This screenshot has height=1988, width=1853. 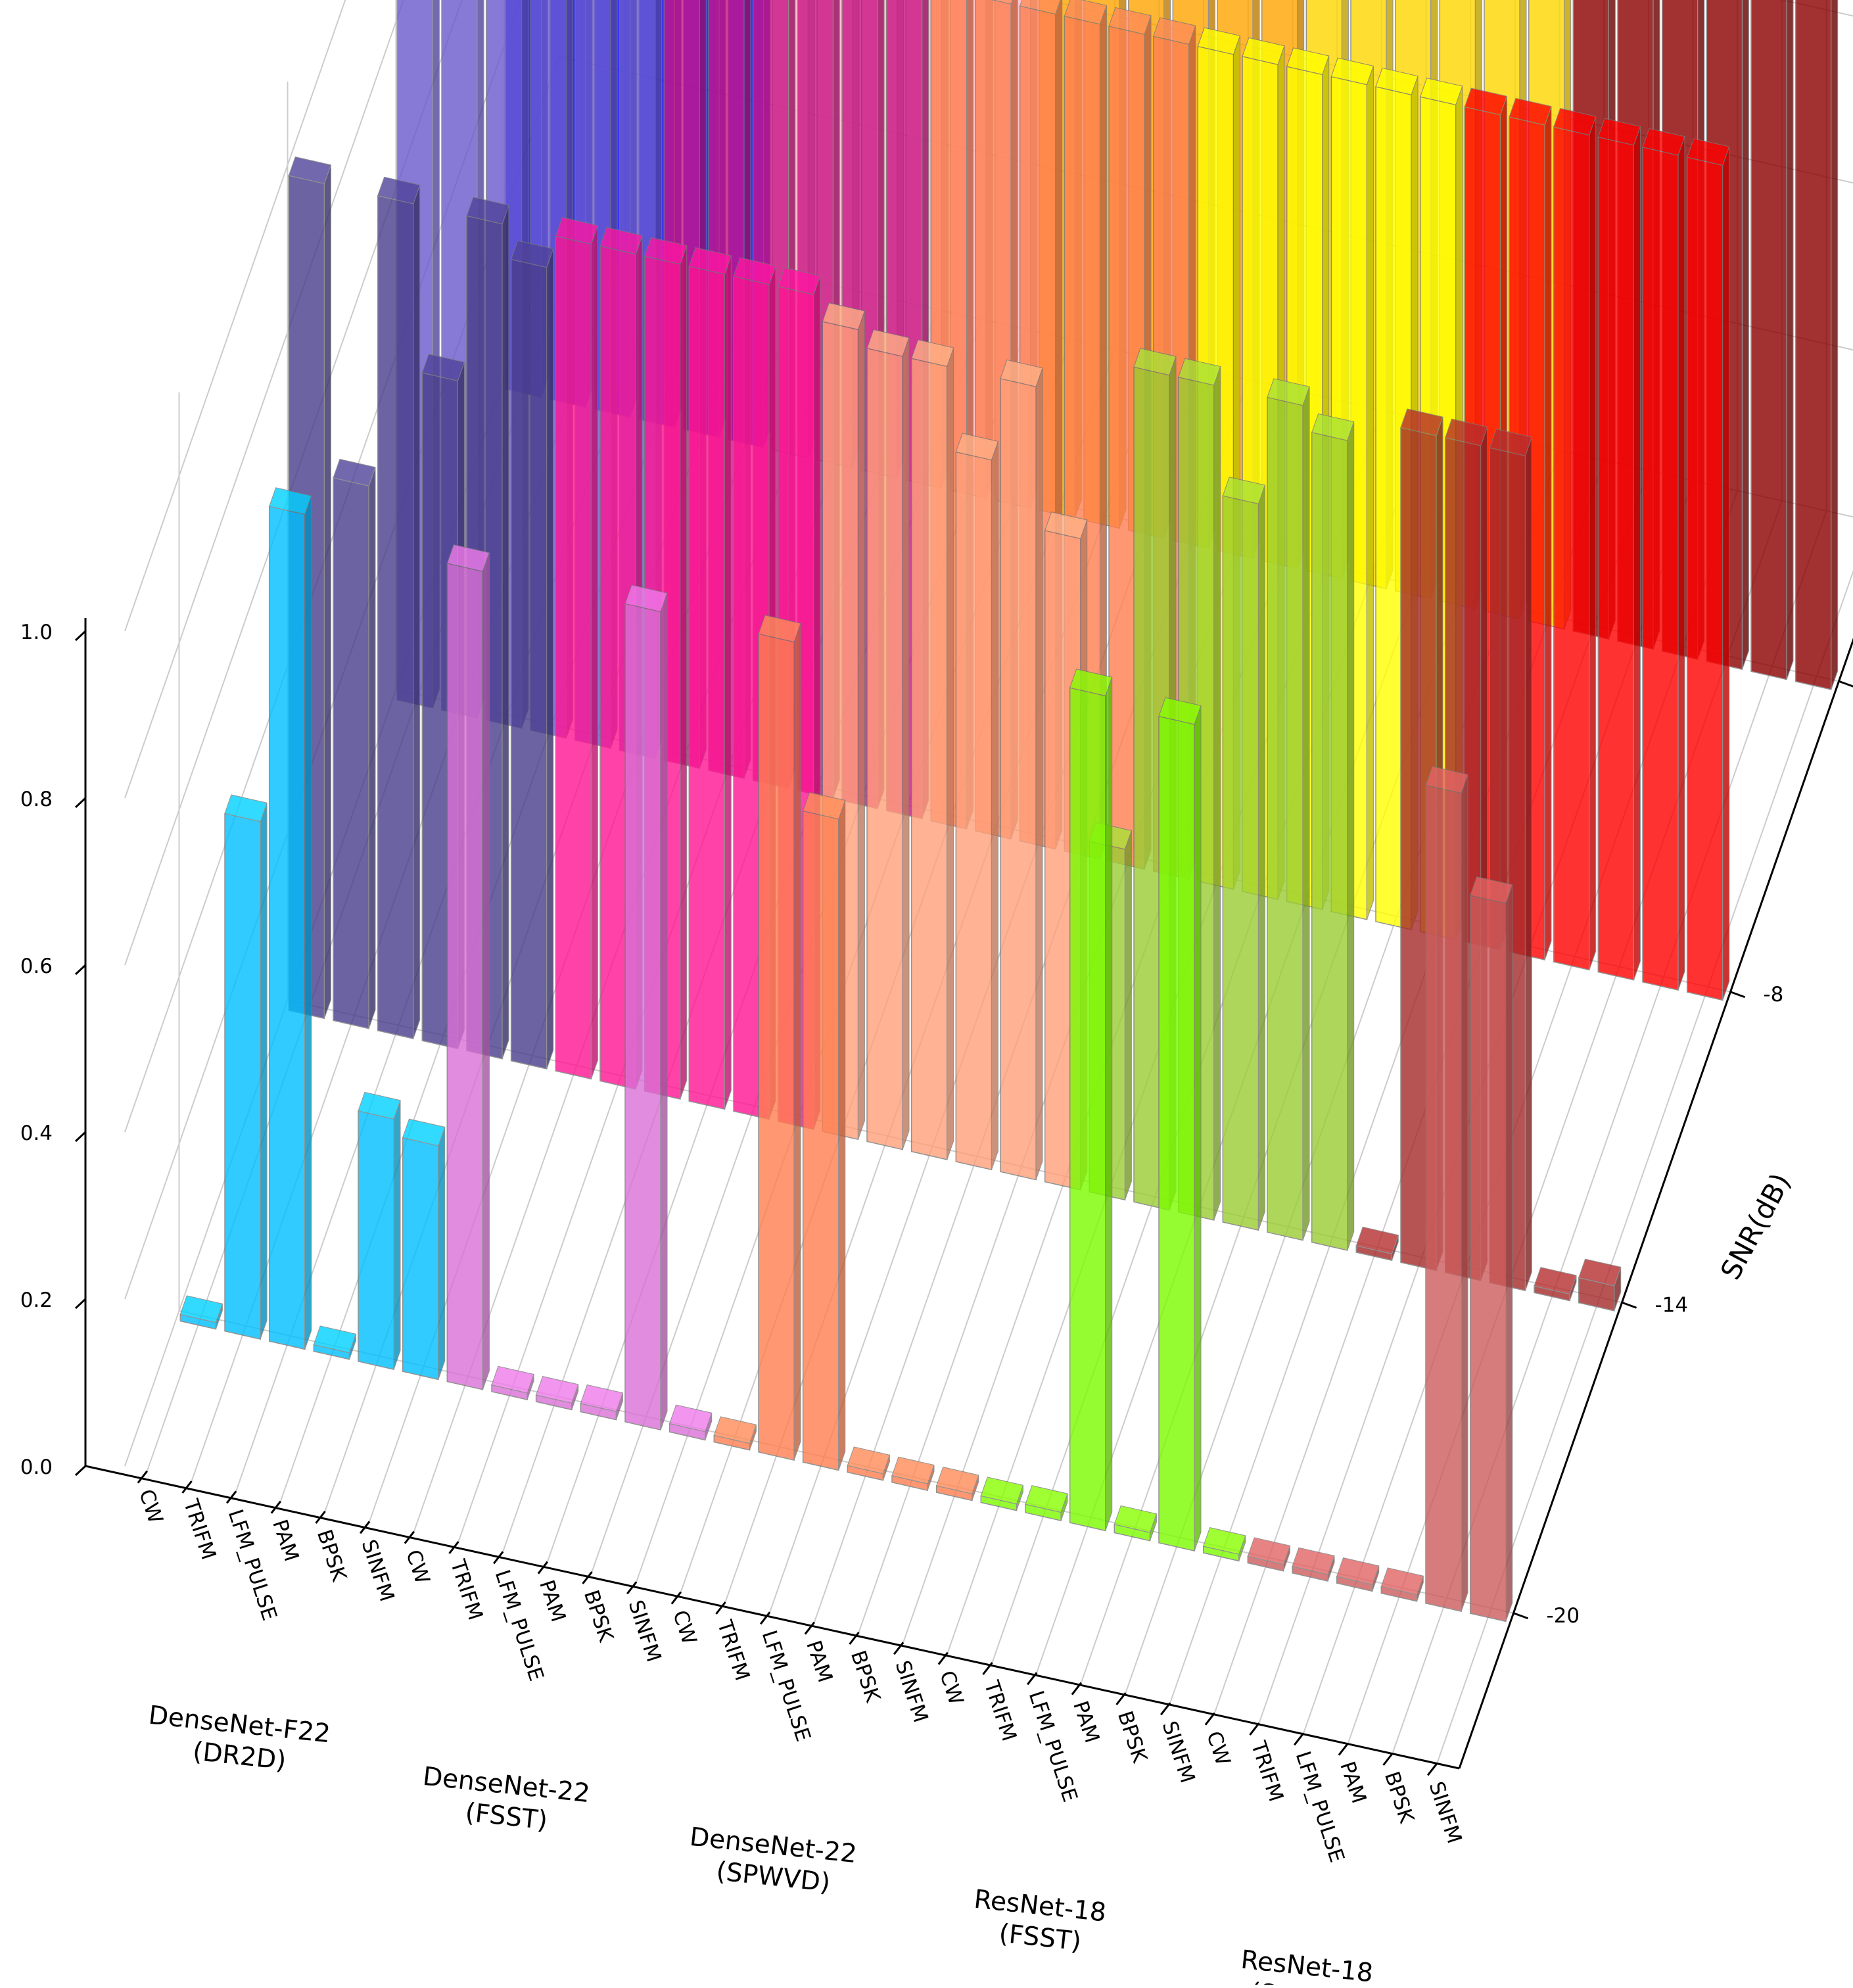 I want to click on bar--8-4-LFM_PULSE, so click(x=1575, y=539).